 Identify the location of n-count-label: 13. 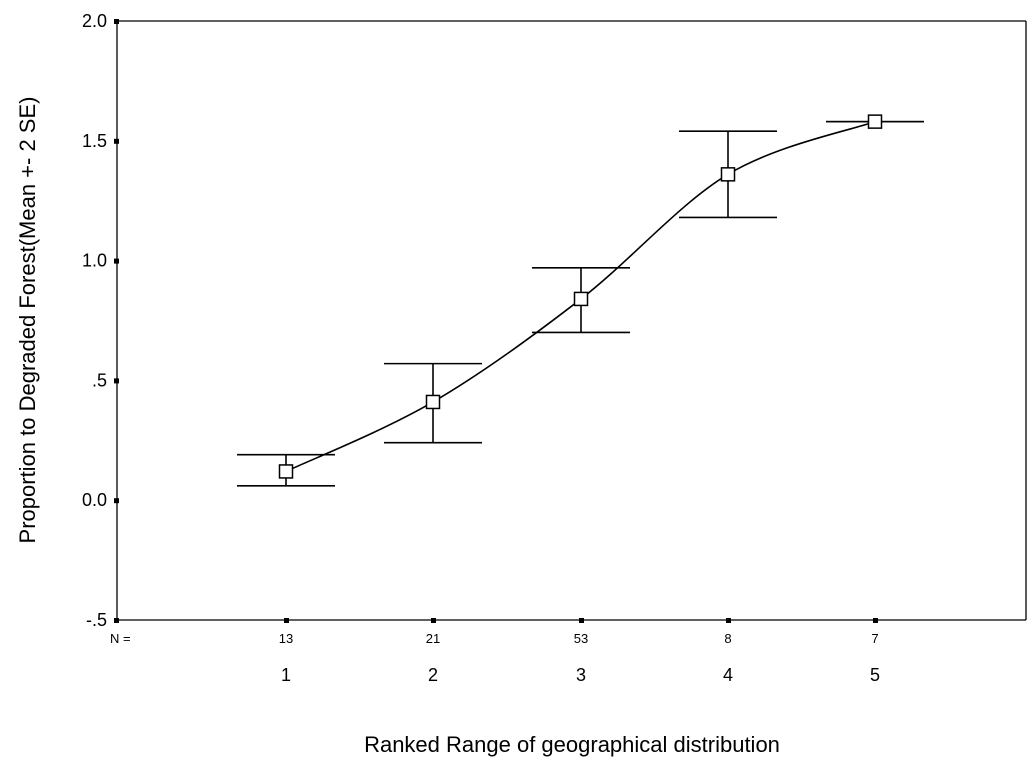
(286, 638).